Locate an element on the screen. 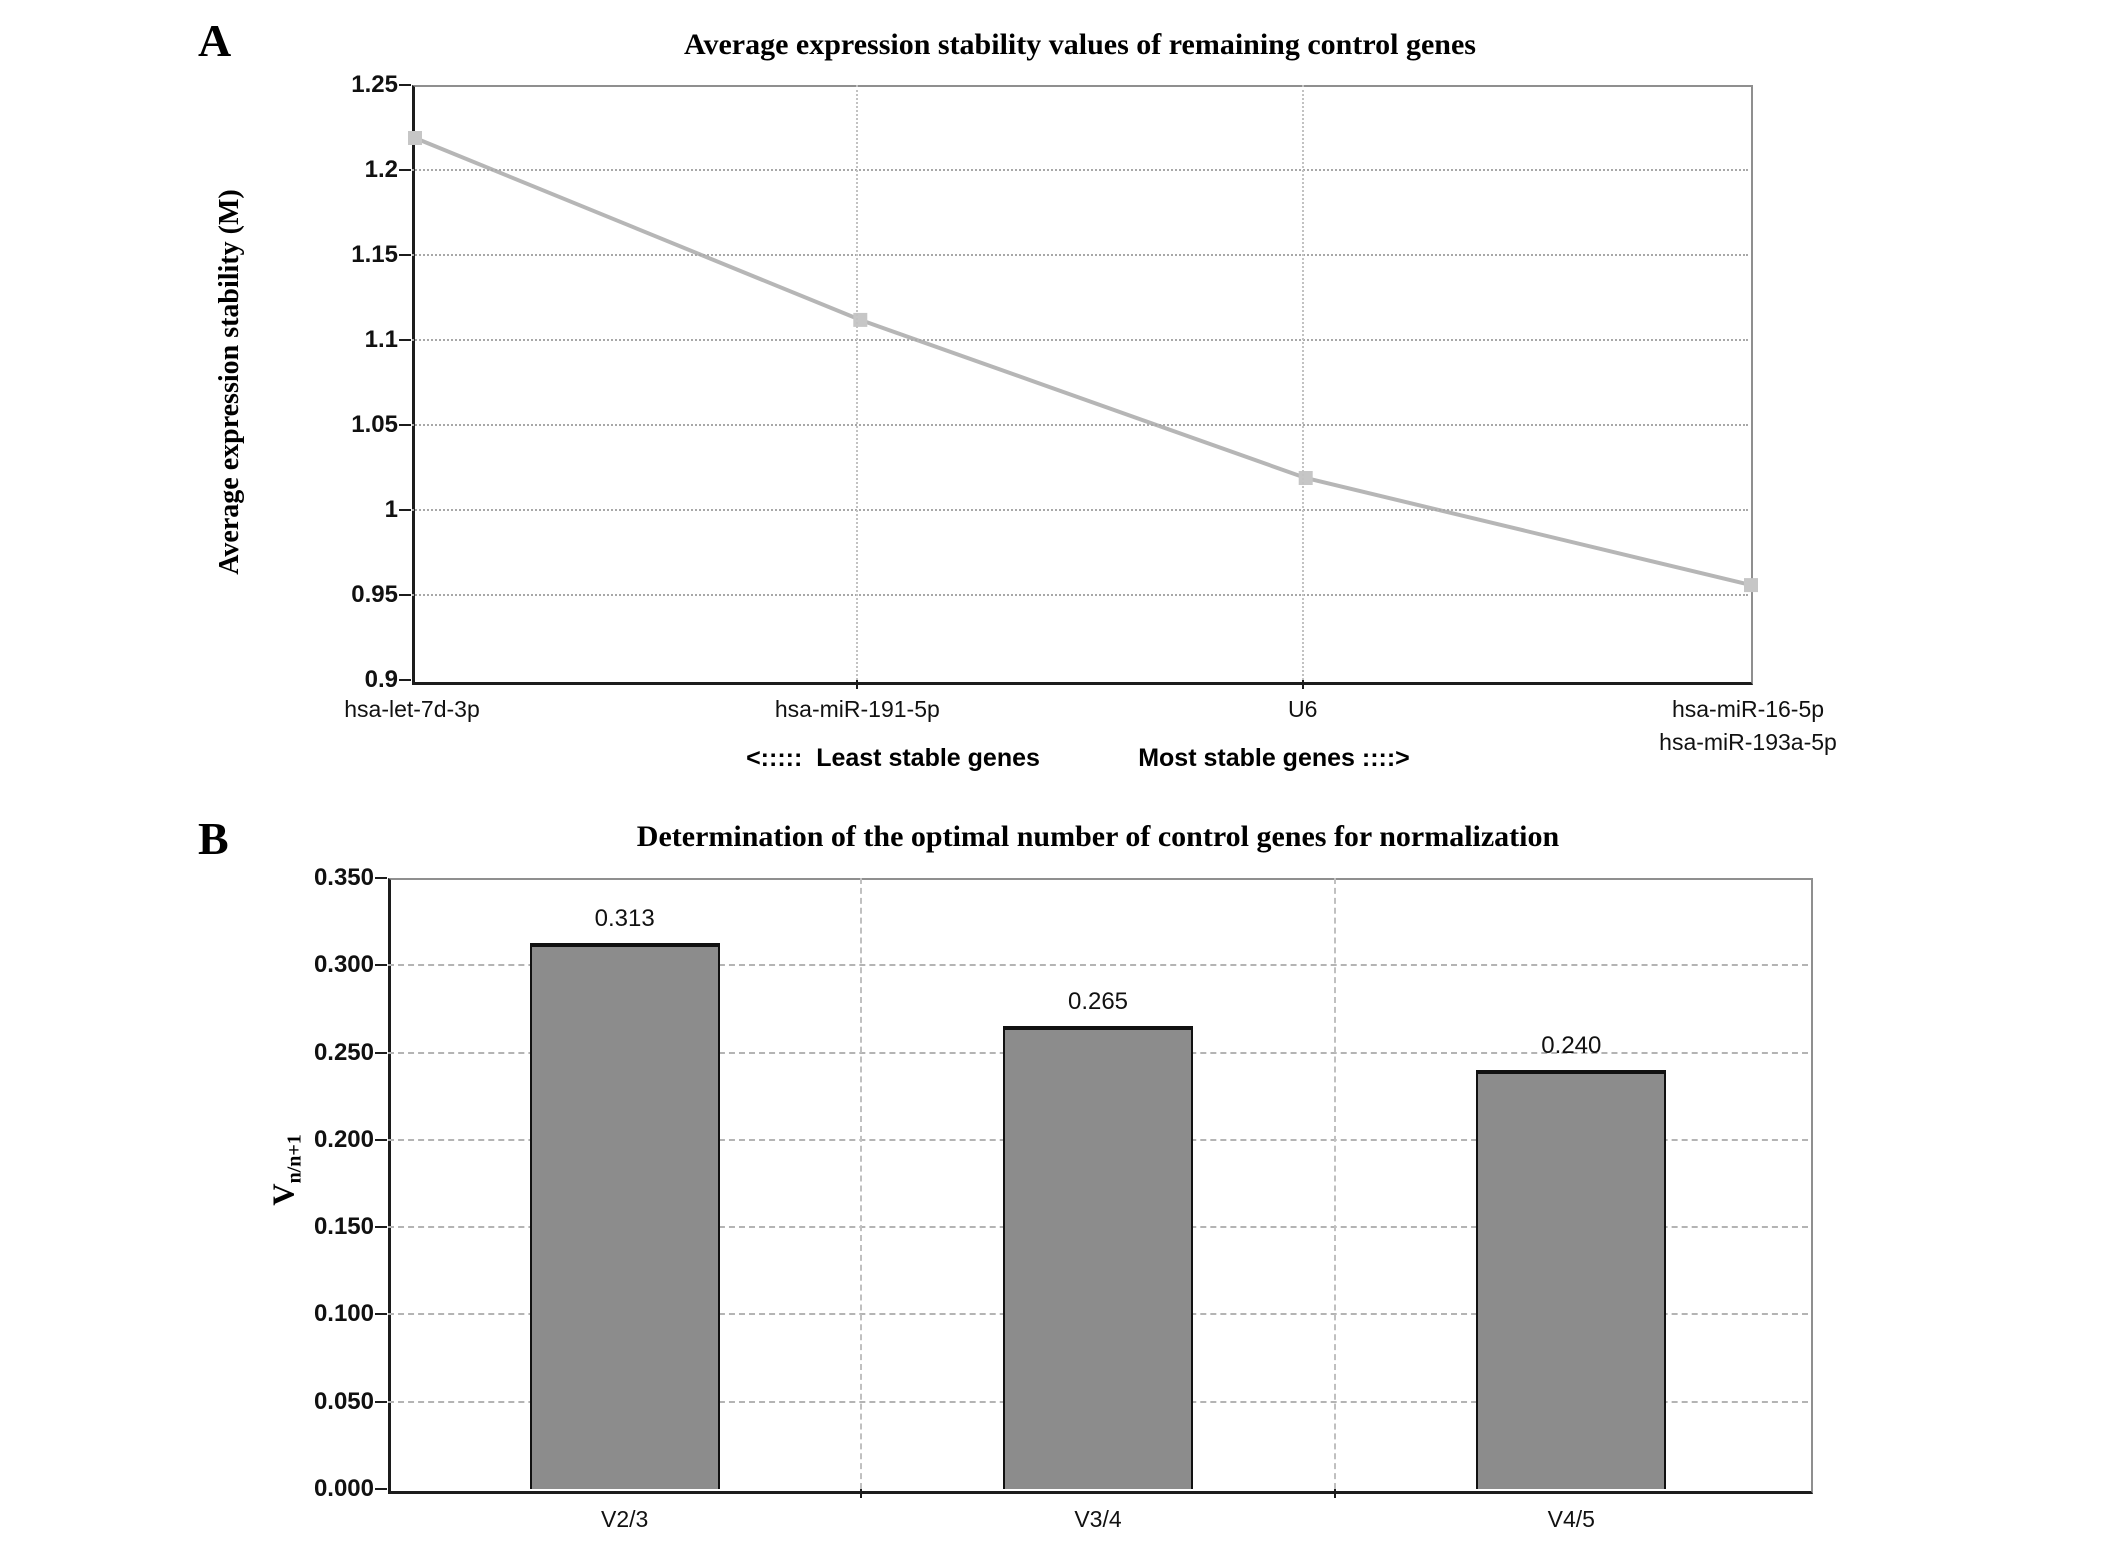 The height and width of the screenshot is (1555, 2126). y-tick-label: 0.300 is located at coordinates (343, 965).